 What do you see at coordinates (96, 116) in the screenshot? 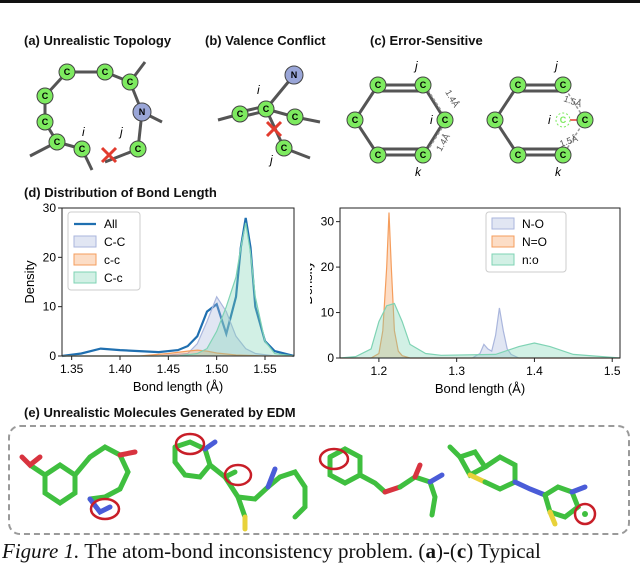
I see `panel-a-molecule: C C C N C C C C C i j` at bounding box center [96, 116].